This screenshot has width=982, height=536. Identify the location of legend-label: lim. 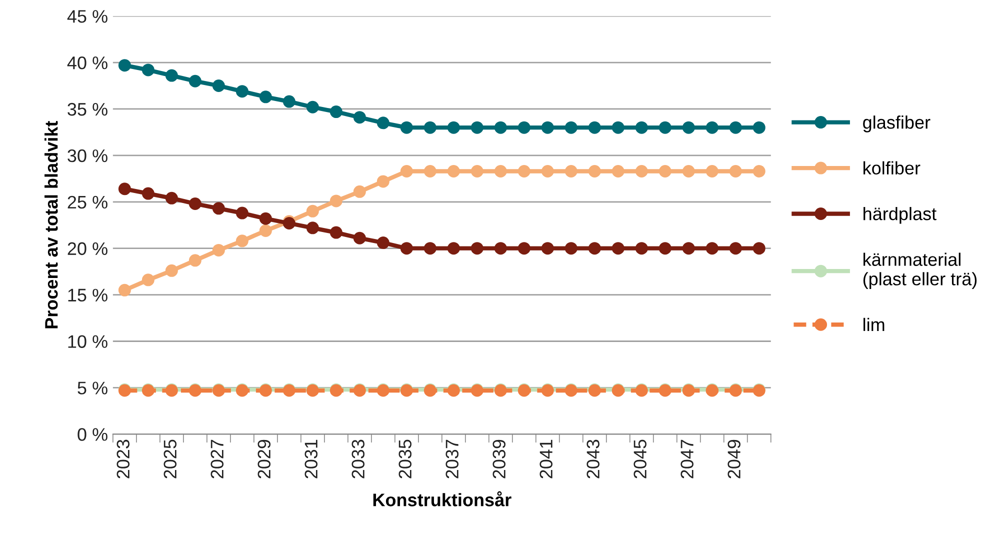
(874, 324).